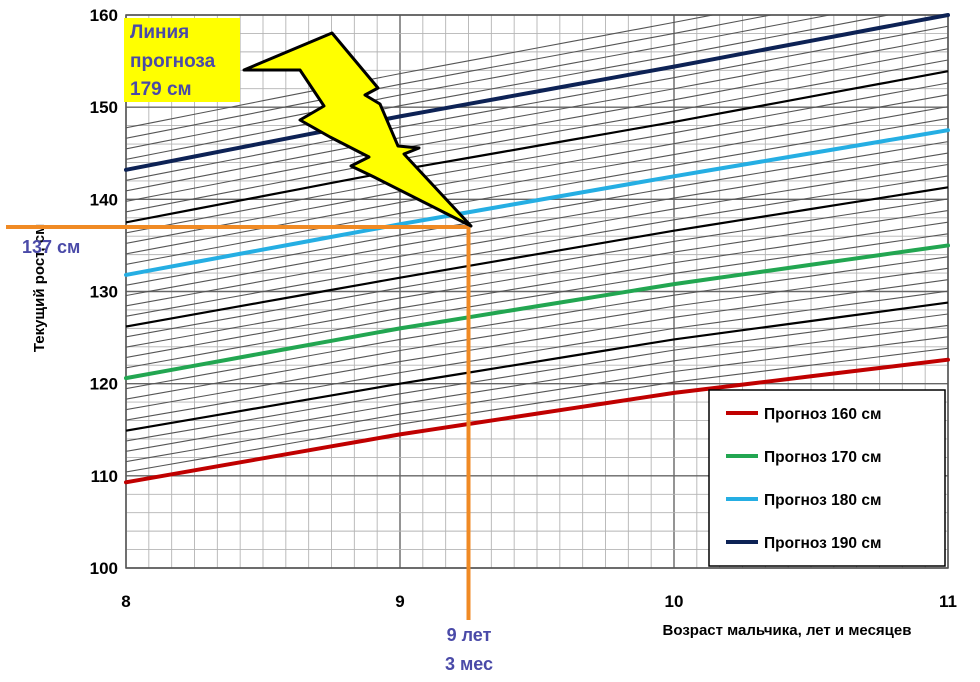 The width and height of the screenshot is (980, 682). Describe the element at coordinates (399, 601) in the screenshot. I see `x-tick-label: 9` at that location.